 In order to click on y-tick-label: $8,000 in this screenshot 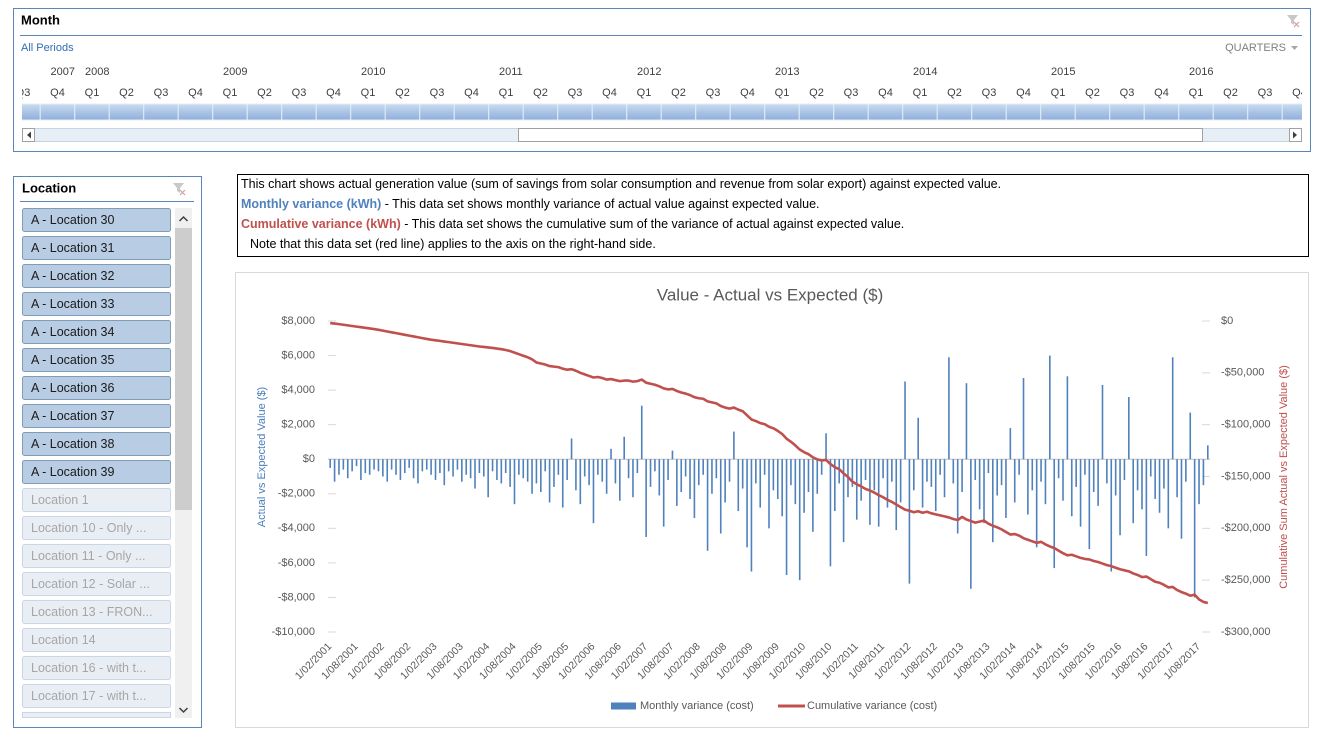, I will do `click(298, 321)`.